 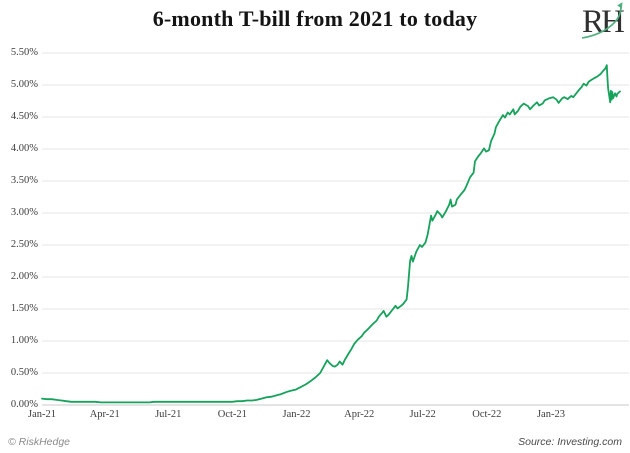 I want to click on logo-rh-text: RH, so click(x=603, y=22).